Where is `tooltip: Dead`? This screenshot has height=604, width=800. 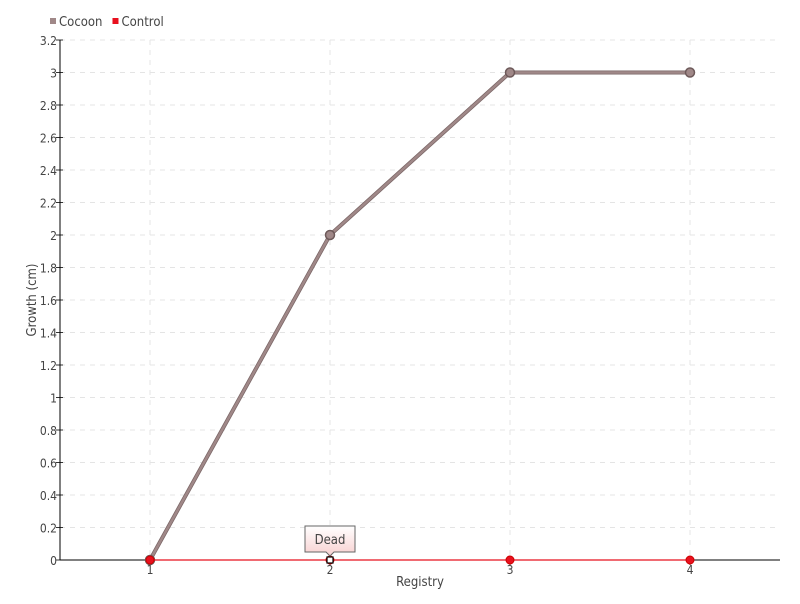
tooltip: Dead is located at coordinates (330, 544).